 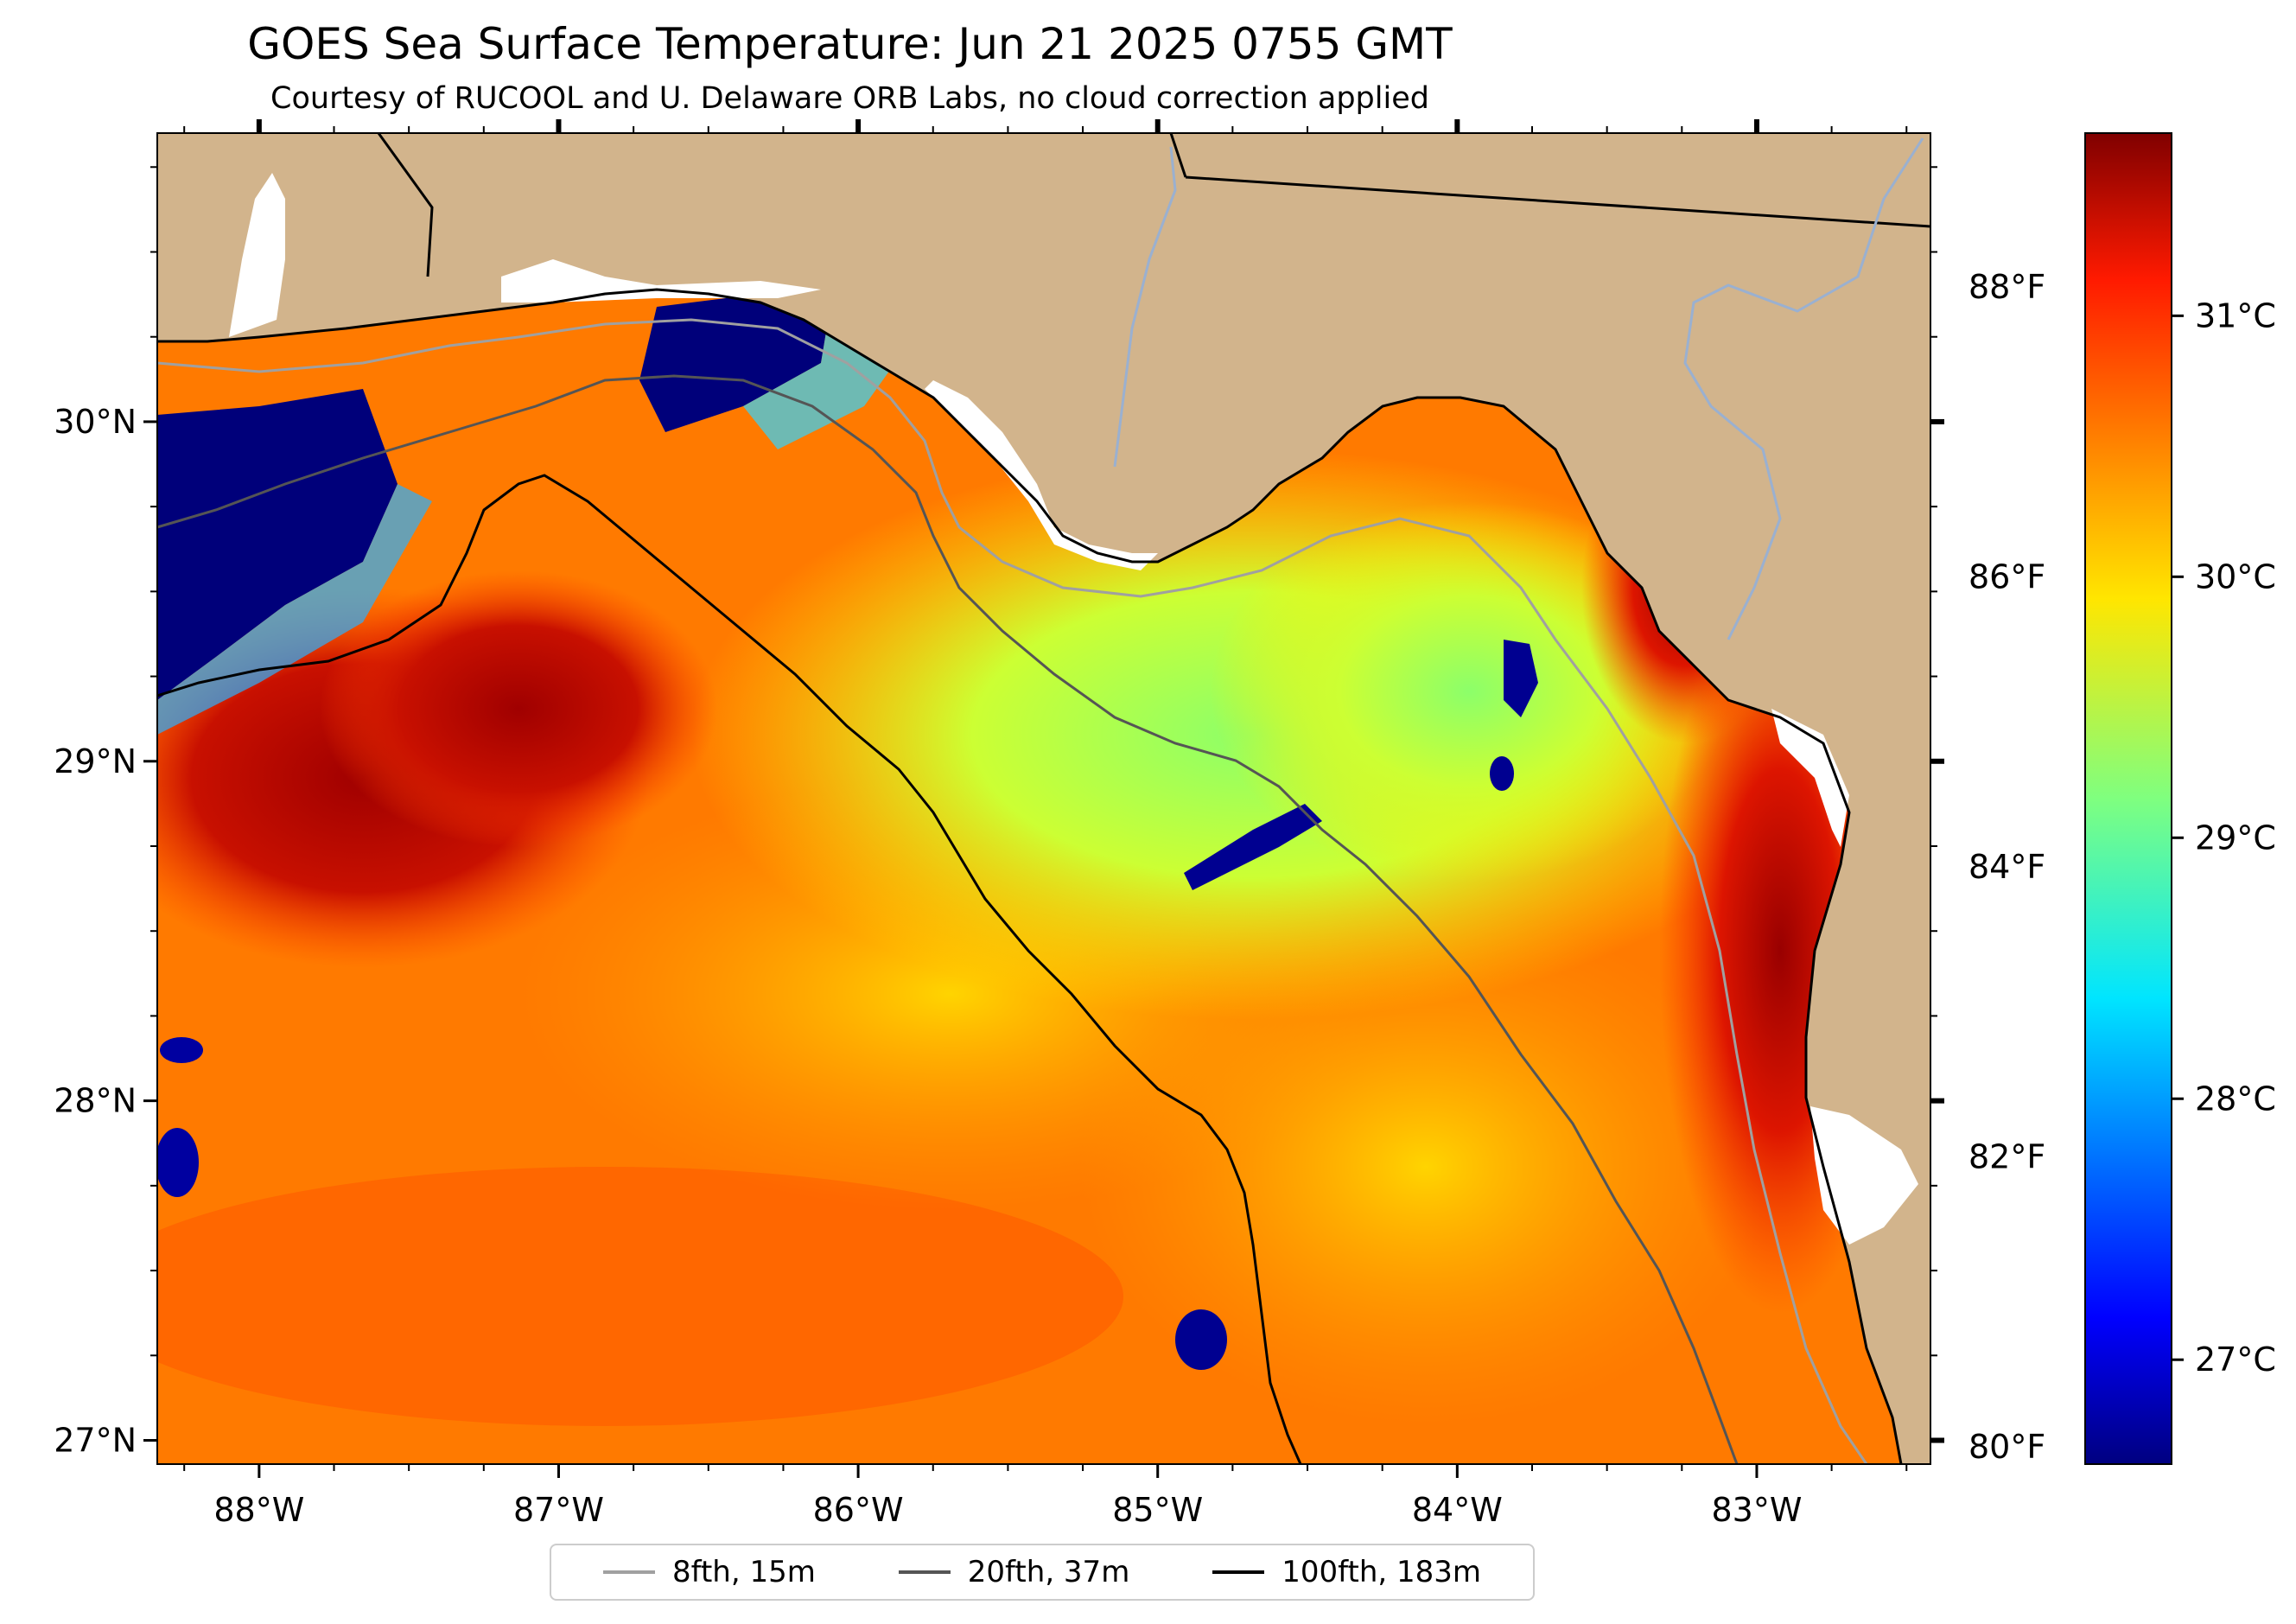 What do you see at coordinates (1457, 1510) in the screenshot?
I see `lon-tick-label: 84°W` at bounding box center [1457, 1510].